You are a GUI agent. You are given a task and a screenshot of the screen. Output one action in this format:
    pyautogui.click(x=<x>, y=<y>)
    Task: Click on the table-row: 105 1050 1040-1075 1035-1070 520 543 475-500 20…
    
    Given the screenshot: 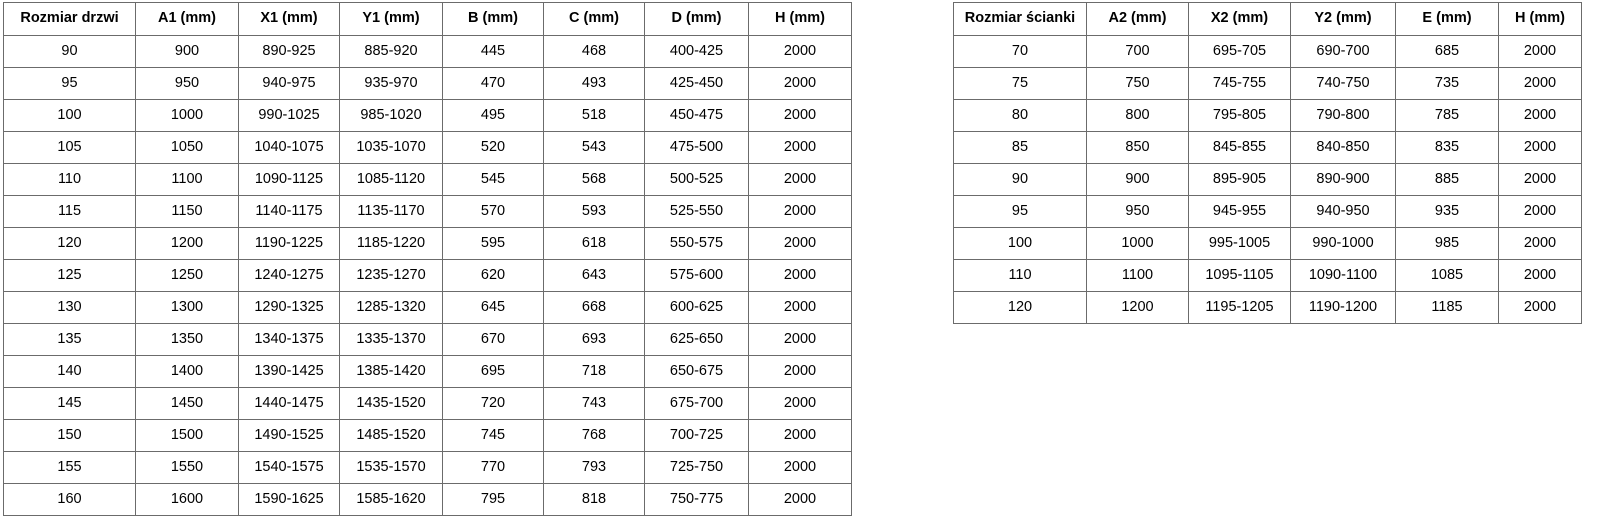 What is the action you would take?
    pyautogui.click(x=427, y=147)
    